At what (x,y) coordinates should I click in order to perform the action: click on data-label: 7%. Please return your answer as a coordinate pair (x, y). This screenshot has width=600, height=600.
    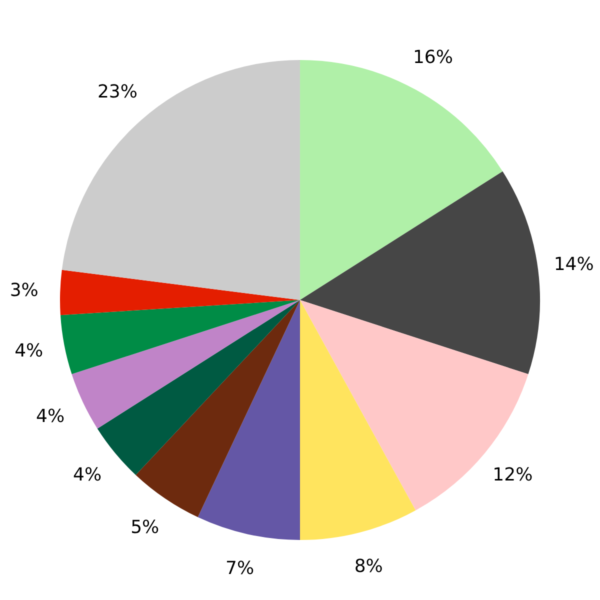
    Looking at the image, I should click on (240, 569).